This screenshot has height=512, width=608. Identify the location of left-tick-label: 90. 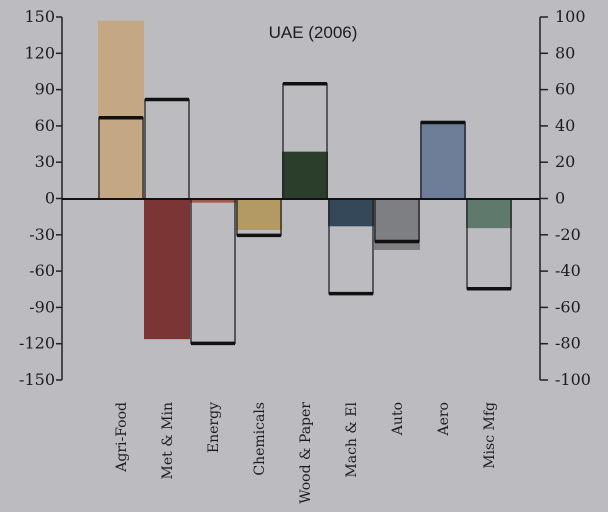
(45, 89).